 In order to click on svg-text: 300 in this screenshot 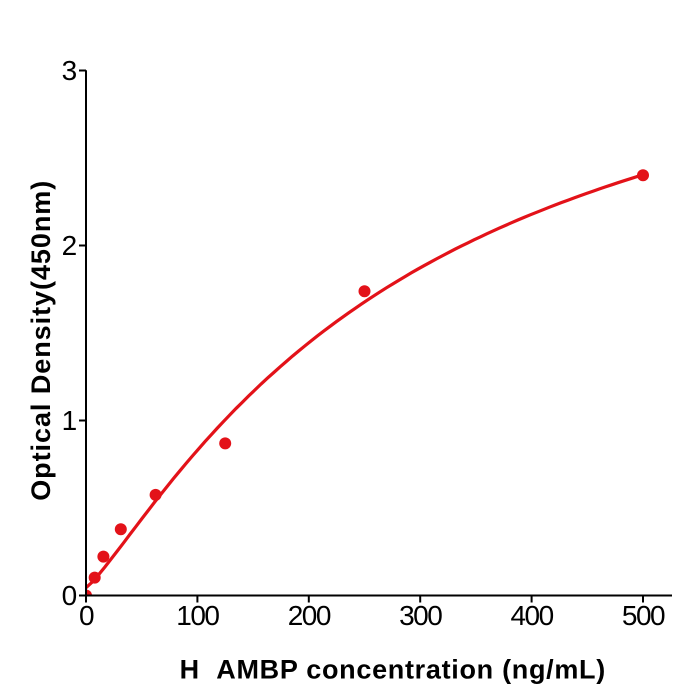, I will do `click(420, 615)`.